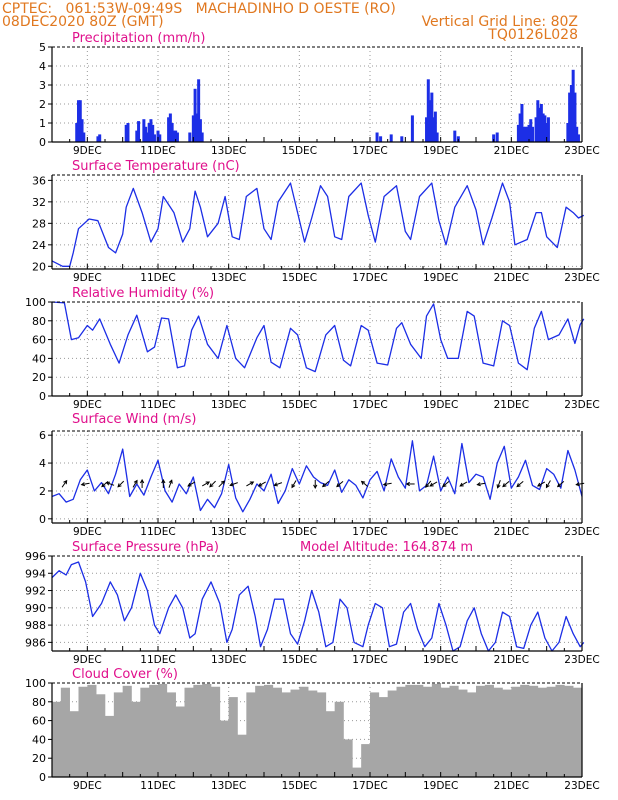  What do you see at coordinates (157, 532) in the screenshot?
I see `x-tick-label: 11DEC` at bounding box center [157, 532].